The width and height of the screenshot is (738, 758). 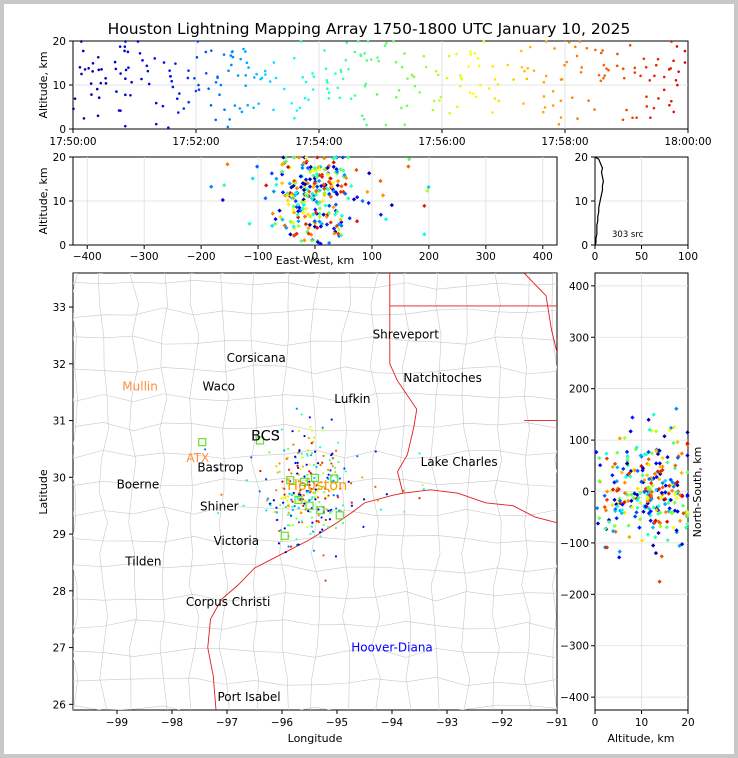 What do you see at coordinates (628, 235) in the screenshot?
I see `source-count-label: 303 src` at bounding box center [628, 235].